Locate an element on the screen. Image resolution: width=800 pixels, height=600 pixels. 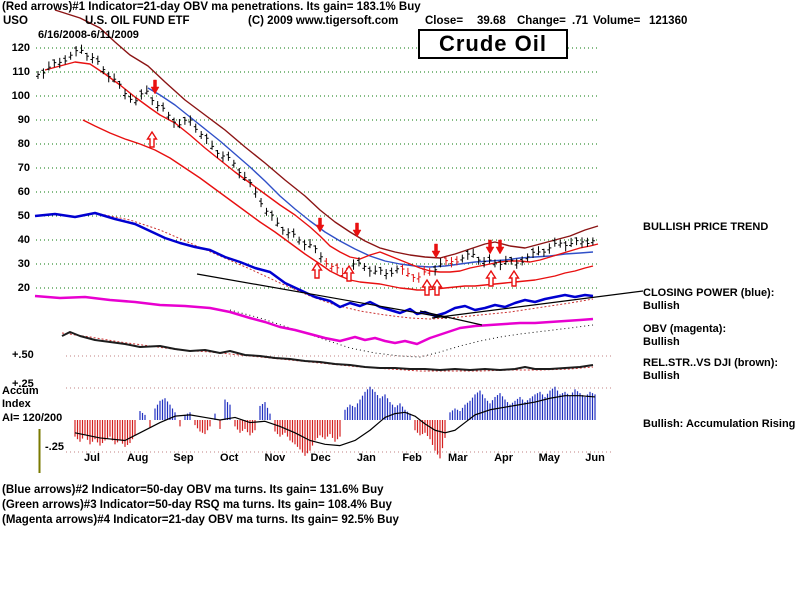
price-axis-label: 20 is located at coordinates (23, 288).